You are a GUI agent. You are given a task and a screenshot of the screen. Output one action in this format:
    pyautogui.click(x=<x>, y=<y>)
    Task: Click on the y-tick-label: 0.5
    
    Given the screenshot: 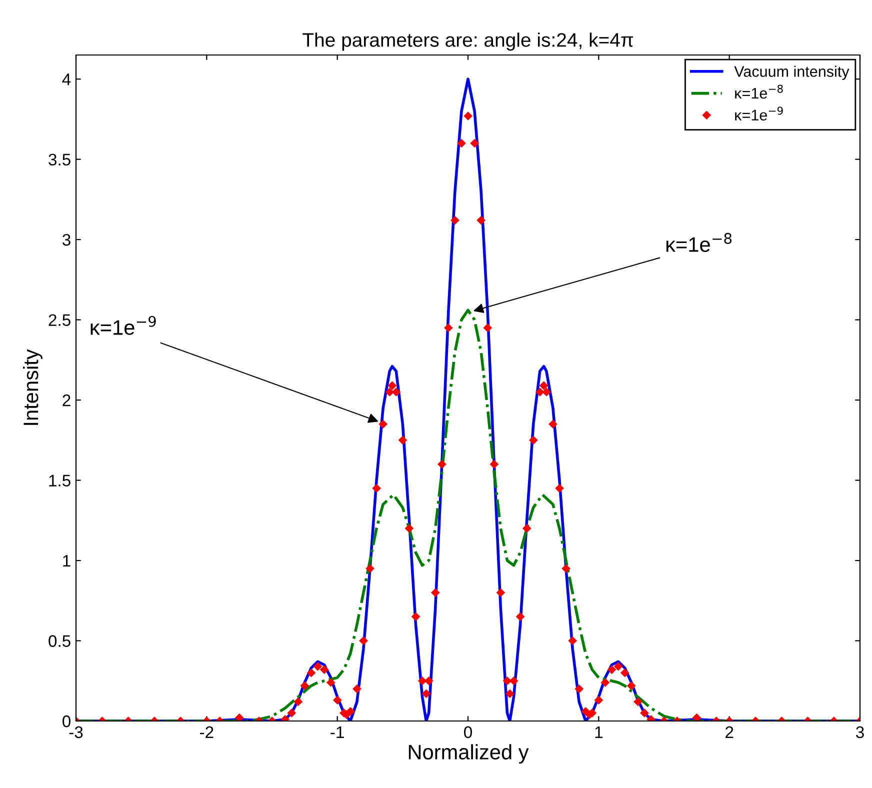 What is the action you would take?
    pyautogui.click(x=59, y=641)
    